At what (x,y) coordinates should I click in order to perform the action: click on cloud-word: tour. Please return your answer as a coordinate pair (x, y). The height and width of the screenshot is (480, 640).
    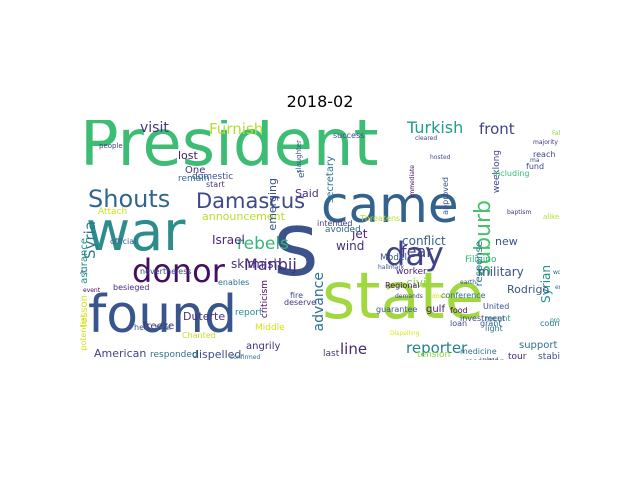
    Looking at the image, I should click on (517, 356).